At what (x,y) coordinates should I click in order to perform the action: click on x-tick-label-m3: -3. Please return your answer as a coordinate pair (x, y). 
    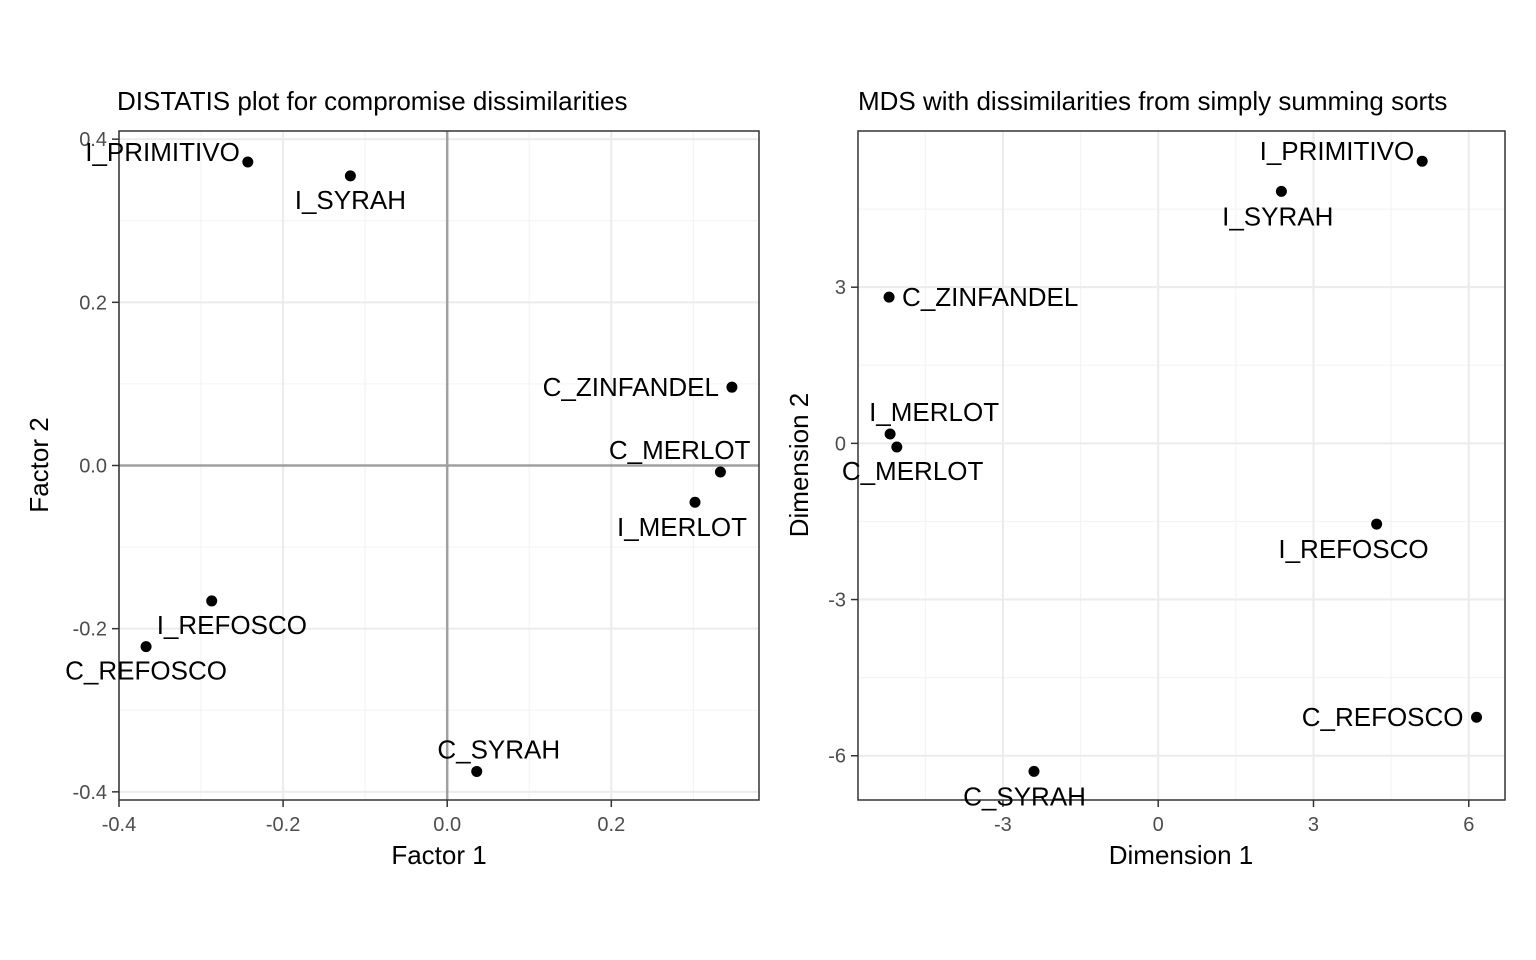
    Looking at the image, I should click on (1003, 825).